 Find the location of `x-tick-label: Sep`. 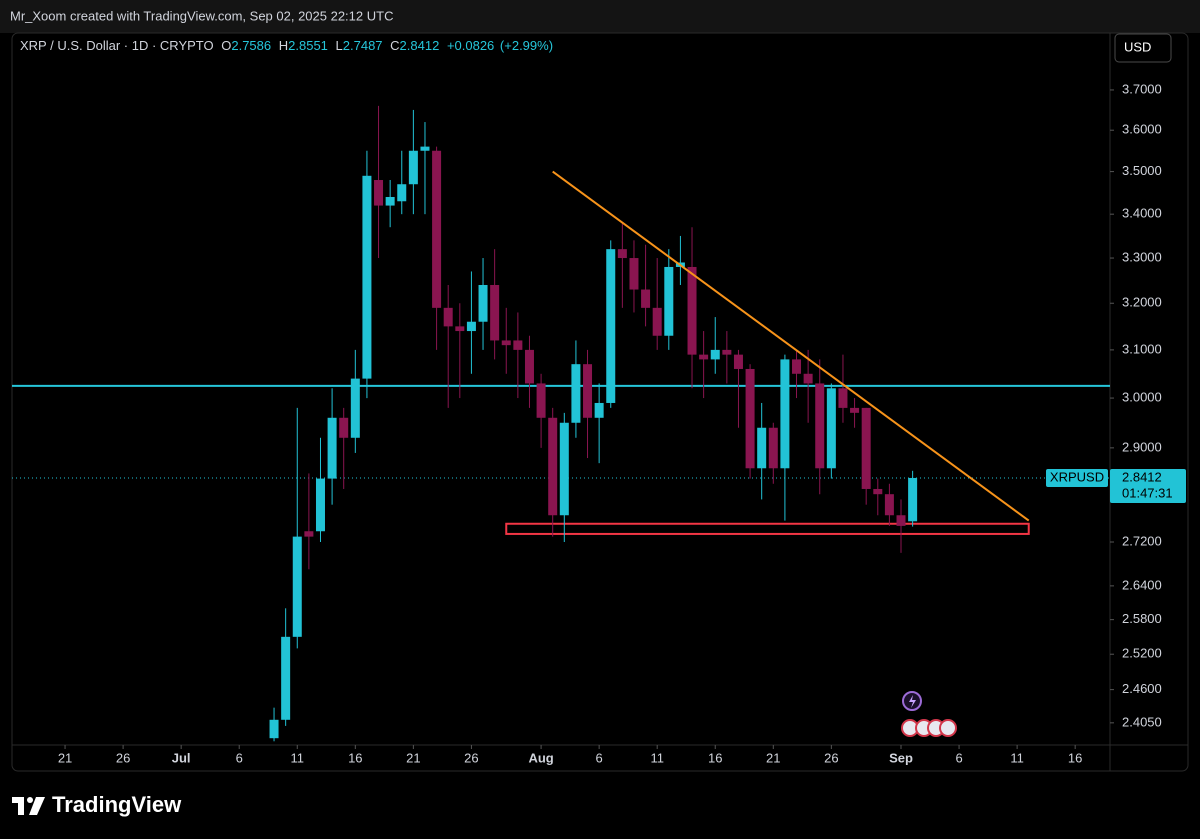

x-tick-label: Sep is located at coordinates (901, 757).